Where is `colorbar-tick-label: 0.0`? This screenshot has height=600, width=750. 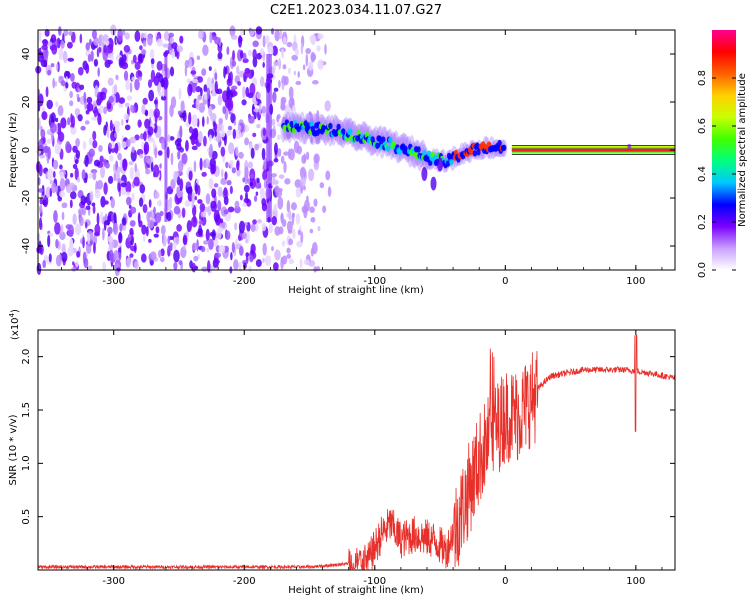
colorbar-tick-label: 0.0 is located at coordinates (702, 270).